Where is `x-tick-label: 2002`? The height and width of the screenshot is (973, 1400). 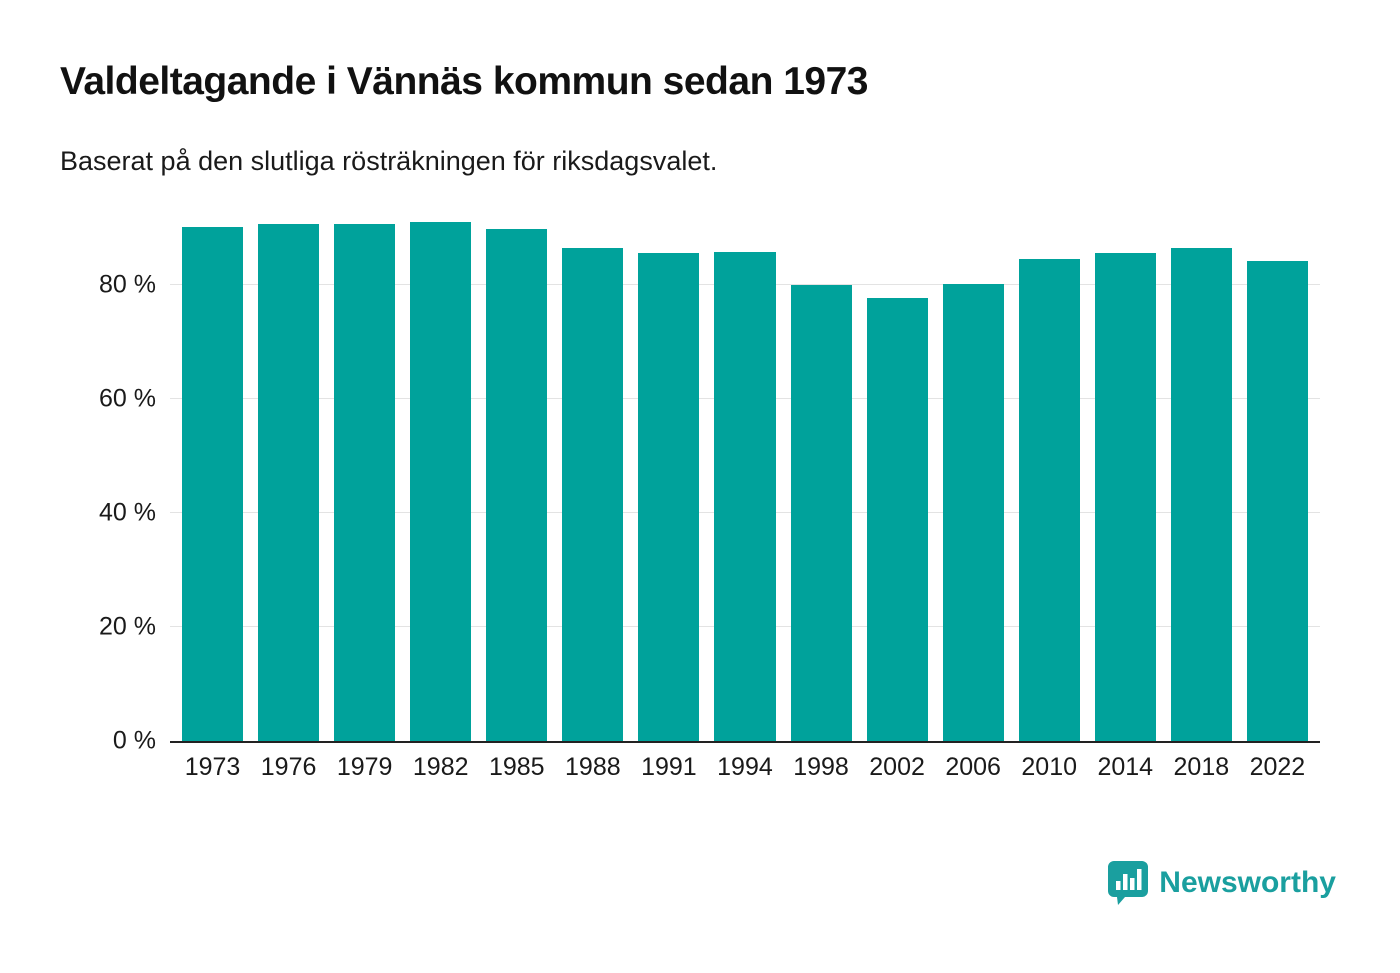 x-tick-label: 2002 is located at coordinates (897, 767).